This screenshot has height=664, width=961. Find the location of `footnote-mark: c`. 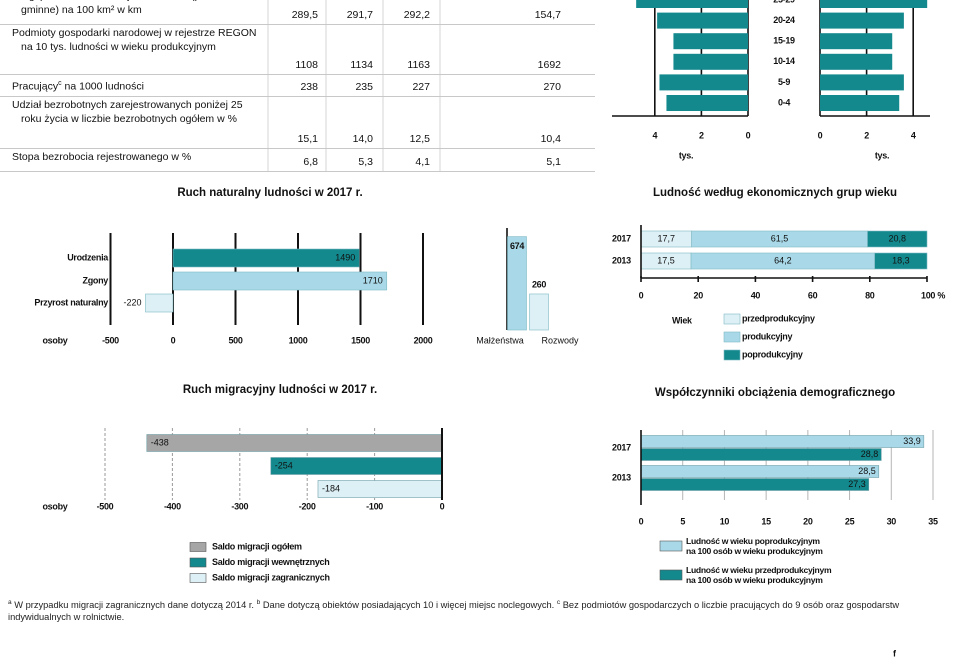

footnote-mark: c is located at coordinates (60, 83).